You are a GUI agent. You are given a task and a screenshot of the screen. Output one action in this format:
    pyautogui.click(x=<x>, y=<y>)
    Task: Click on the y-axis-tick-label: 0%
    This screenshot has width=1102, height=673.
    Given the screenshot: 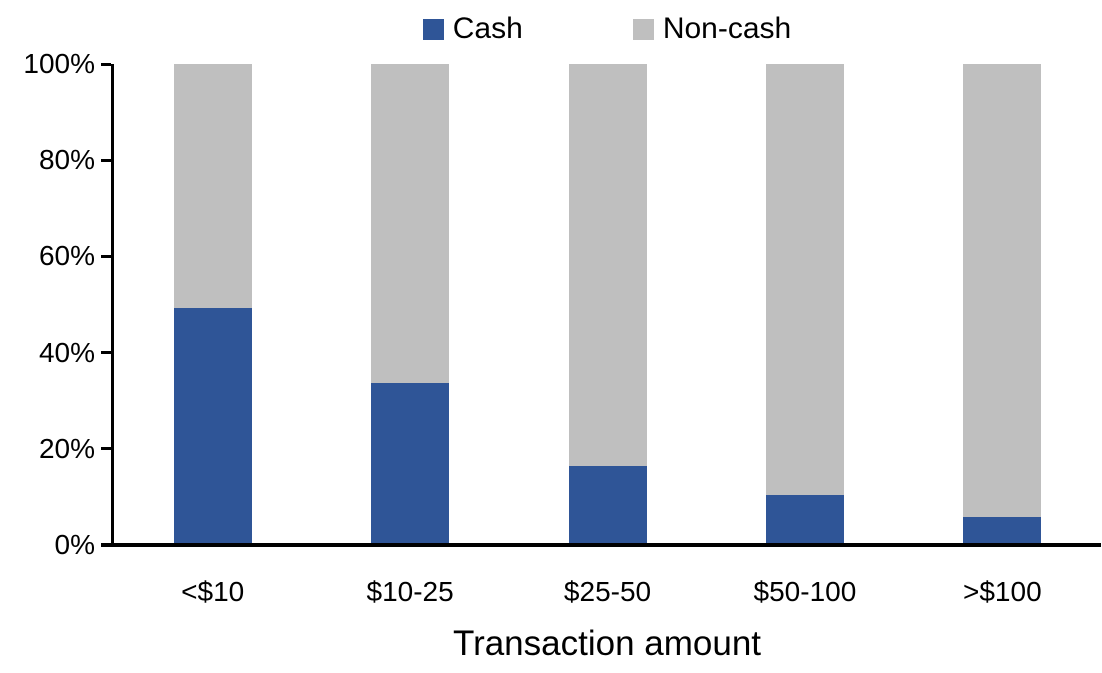 What is the action you would take?
    pyautogui.click(x=74, y=544)
    